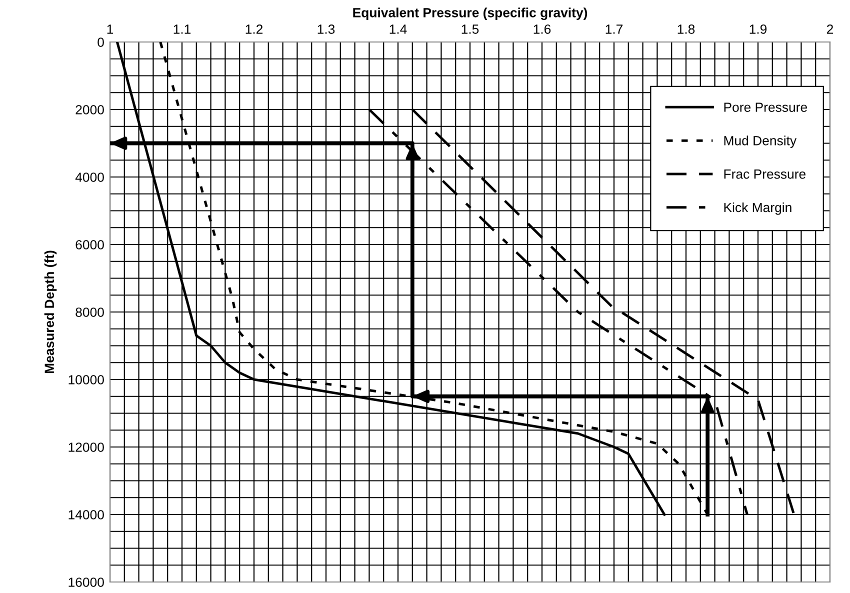  What do you see at coordinates (542, 29) in the screenshot?
I see `x-tick-label: 1.6` at bounding box center [542, 29].